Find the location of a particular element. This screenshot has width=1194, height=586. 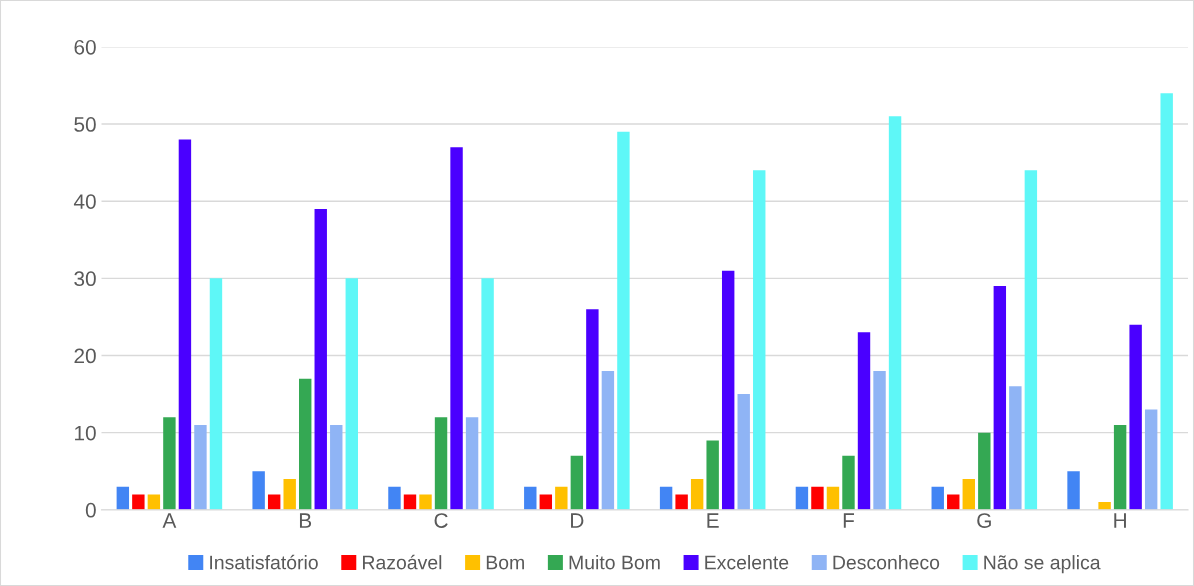

y-tick-label: 60 is located at coordinates (85, 47).